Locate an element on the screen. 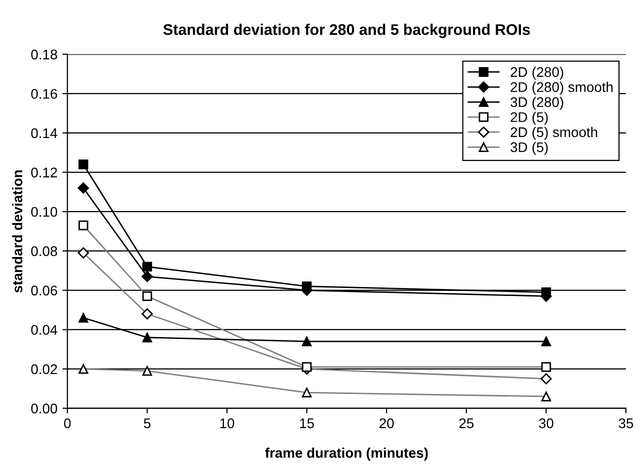  x-tick-label: 20 is located at coordinates (387, 423).